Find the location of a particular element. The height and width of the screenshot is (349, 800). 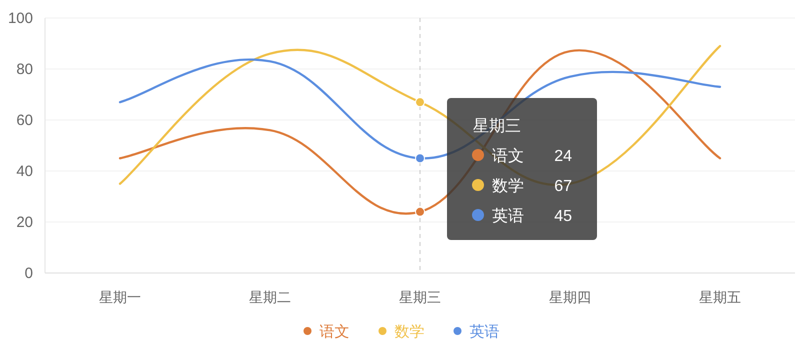

x-tick-label: 星期一 is located at coordinates (120, 297).